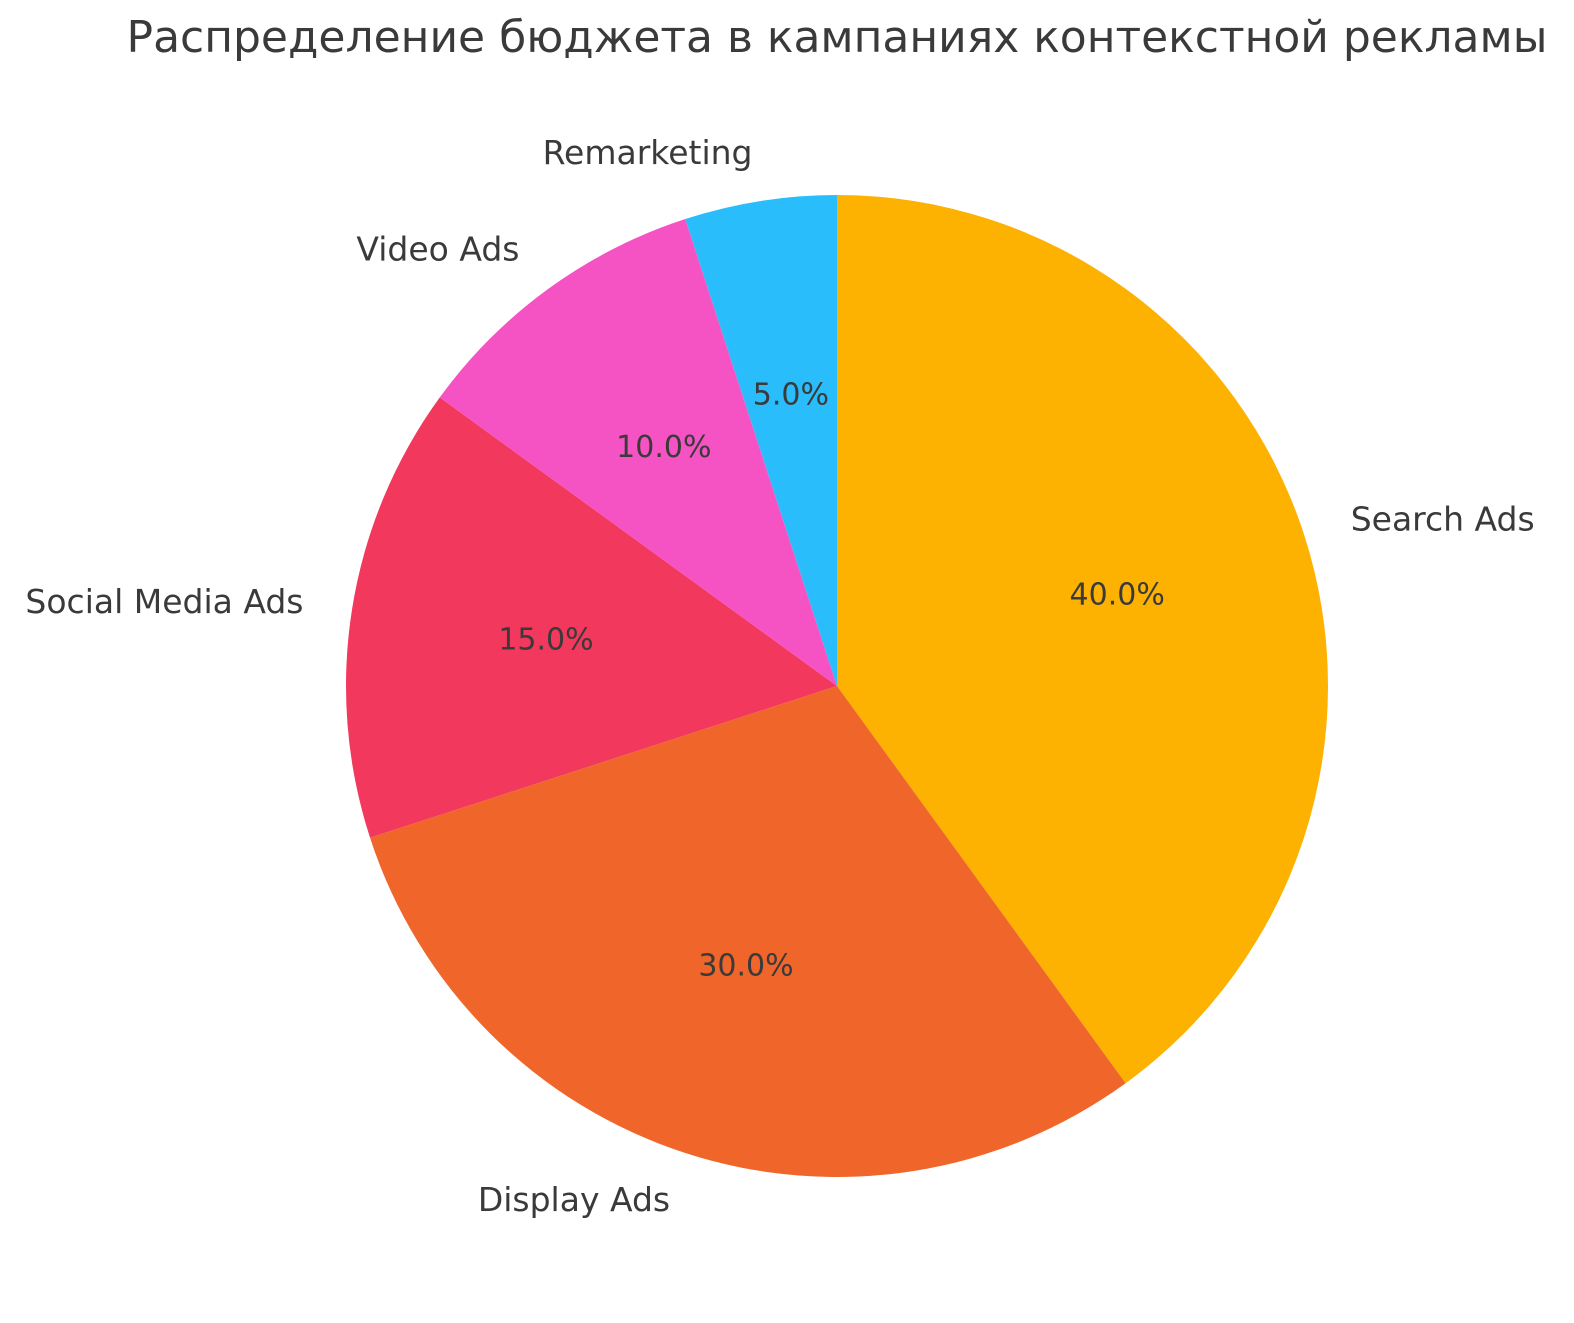  I want to click on pie-percent-video-ads: 10.0%, so click(663, 447).